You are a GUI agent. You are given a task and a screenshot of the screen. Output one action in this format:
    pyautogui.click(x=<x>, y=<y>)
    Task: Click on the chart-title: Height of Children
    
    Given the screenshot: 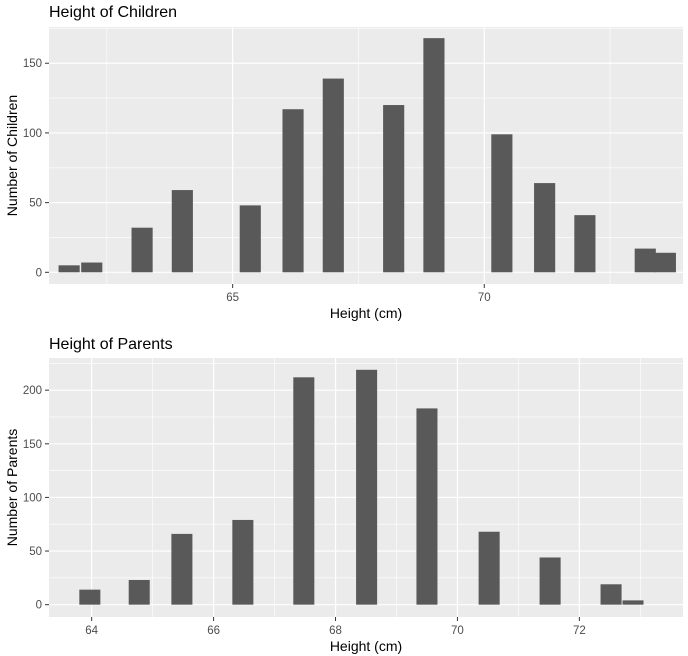 What is the action you would take?
    pyautogui.click(x=113, y=12)
    